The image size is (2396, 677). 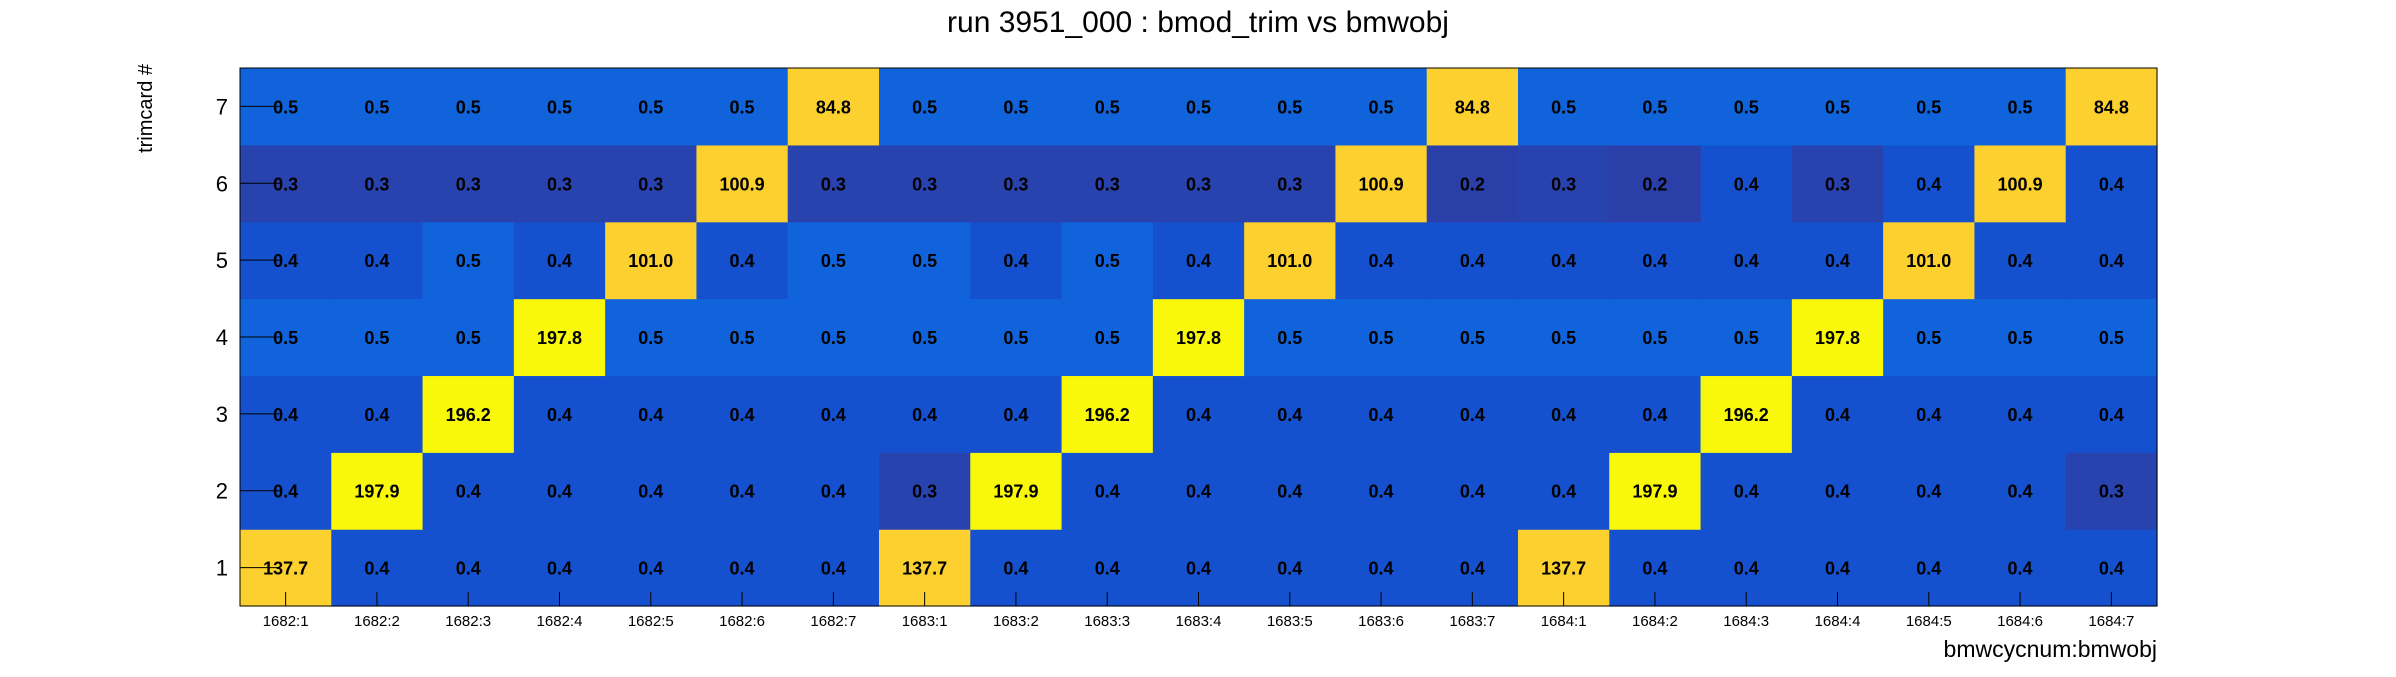 I want to click on x-tick-label: 1684:5, so click(x=1929, y=621).